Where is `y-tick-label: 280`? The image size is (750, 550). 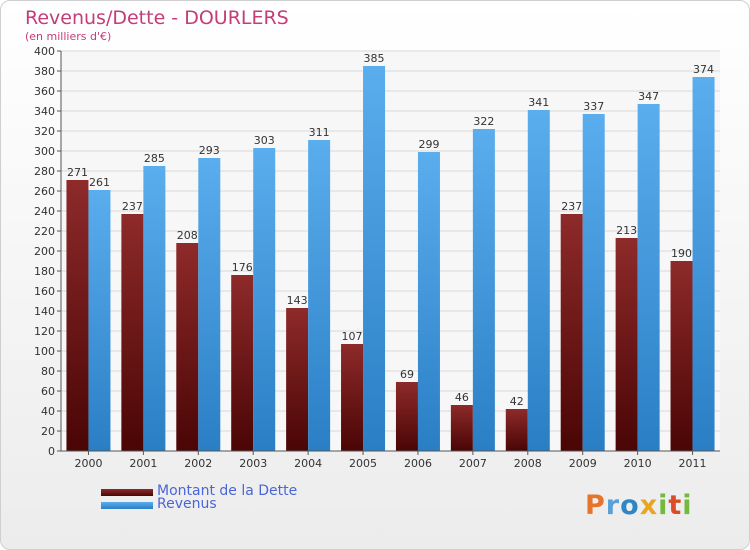
y-tick-label: 280 is located at coordinates (44, 171).